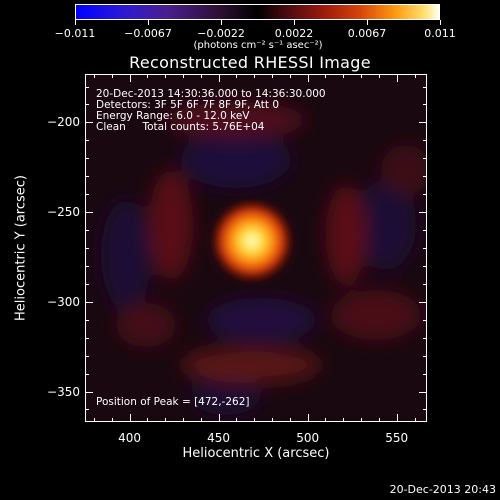 This screenshot has width=500, height=500. I want to click on colorbar-tick-label: −0.0022, so click(221, 33).